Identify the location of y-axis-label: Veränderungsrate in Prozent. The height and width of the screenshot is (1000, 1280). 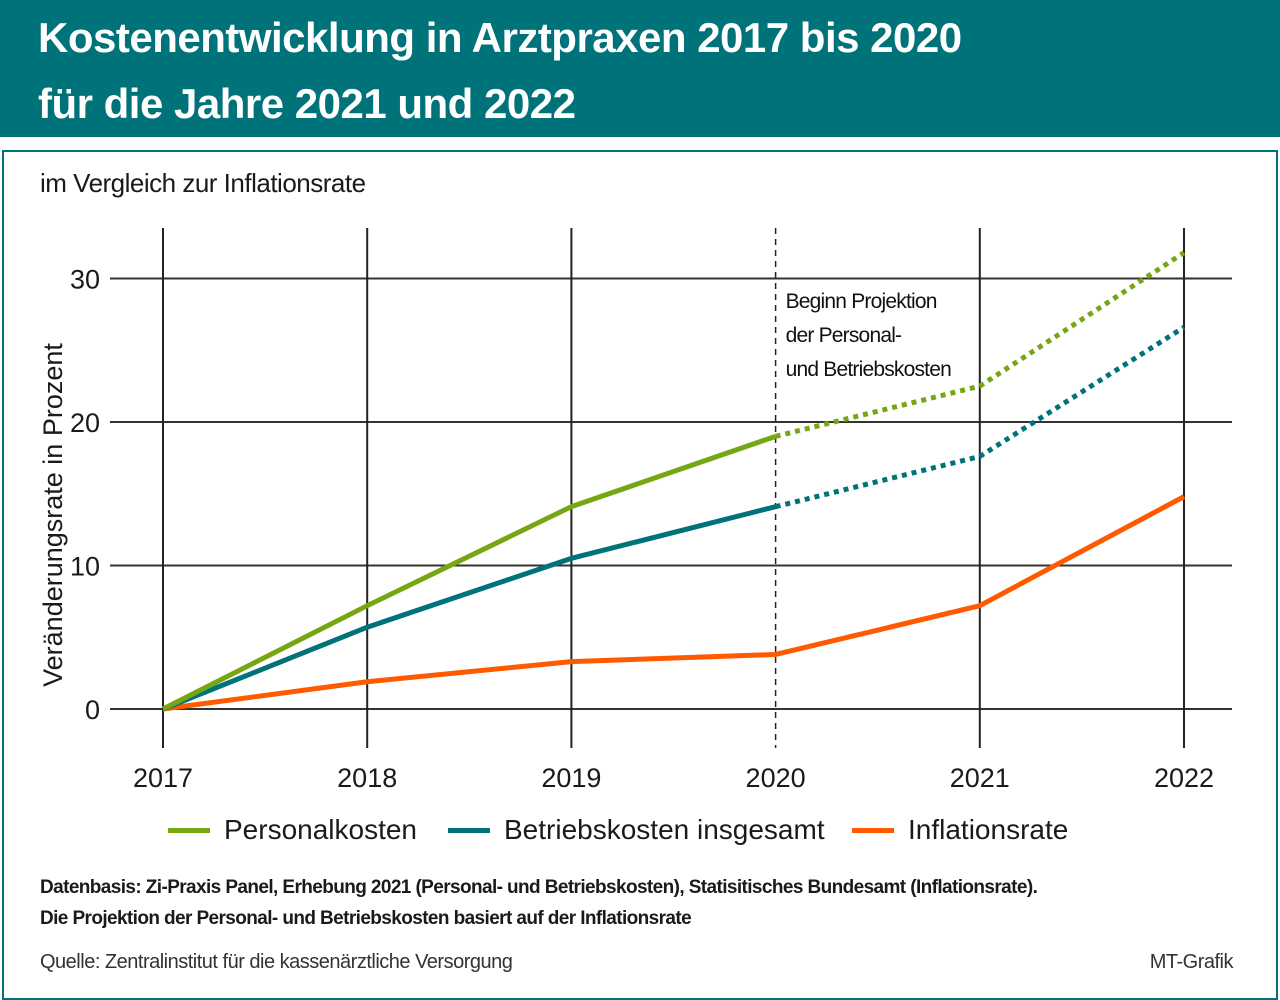
(53, 515).